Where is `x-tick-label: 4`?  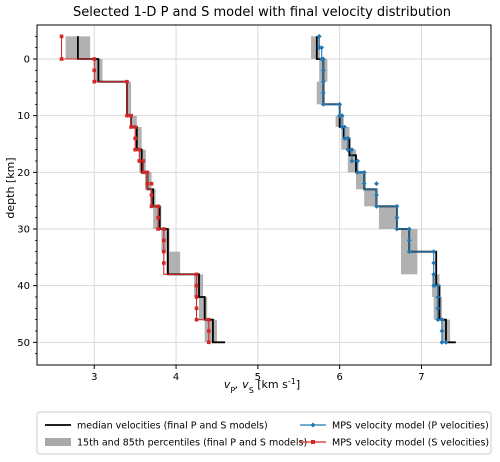
x-tick-label: 4 is located at coordinates (176, 377).